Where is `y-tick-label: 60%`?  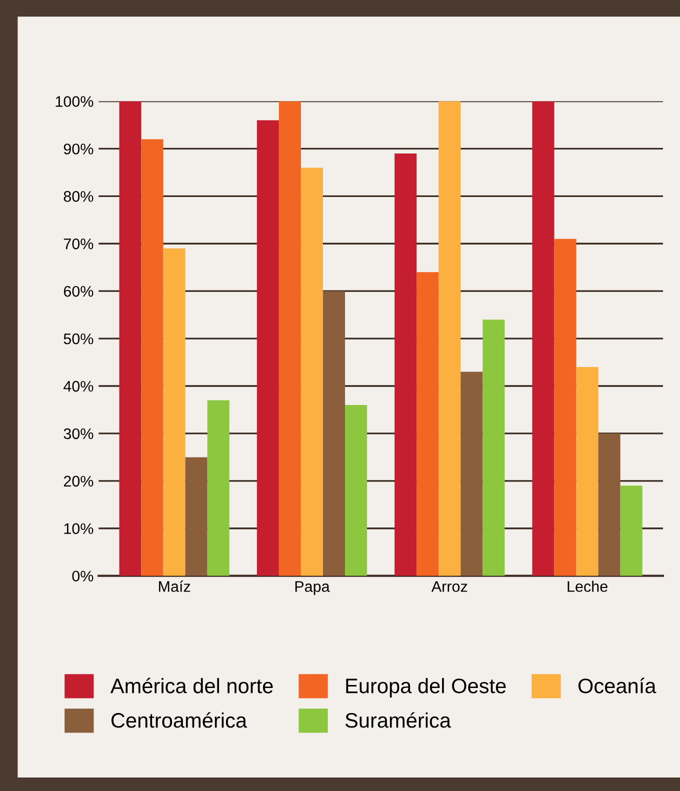
y-tick-label: 60% is located at coordinates (79, 291).